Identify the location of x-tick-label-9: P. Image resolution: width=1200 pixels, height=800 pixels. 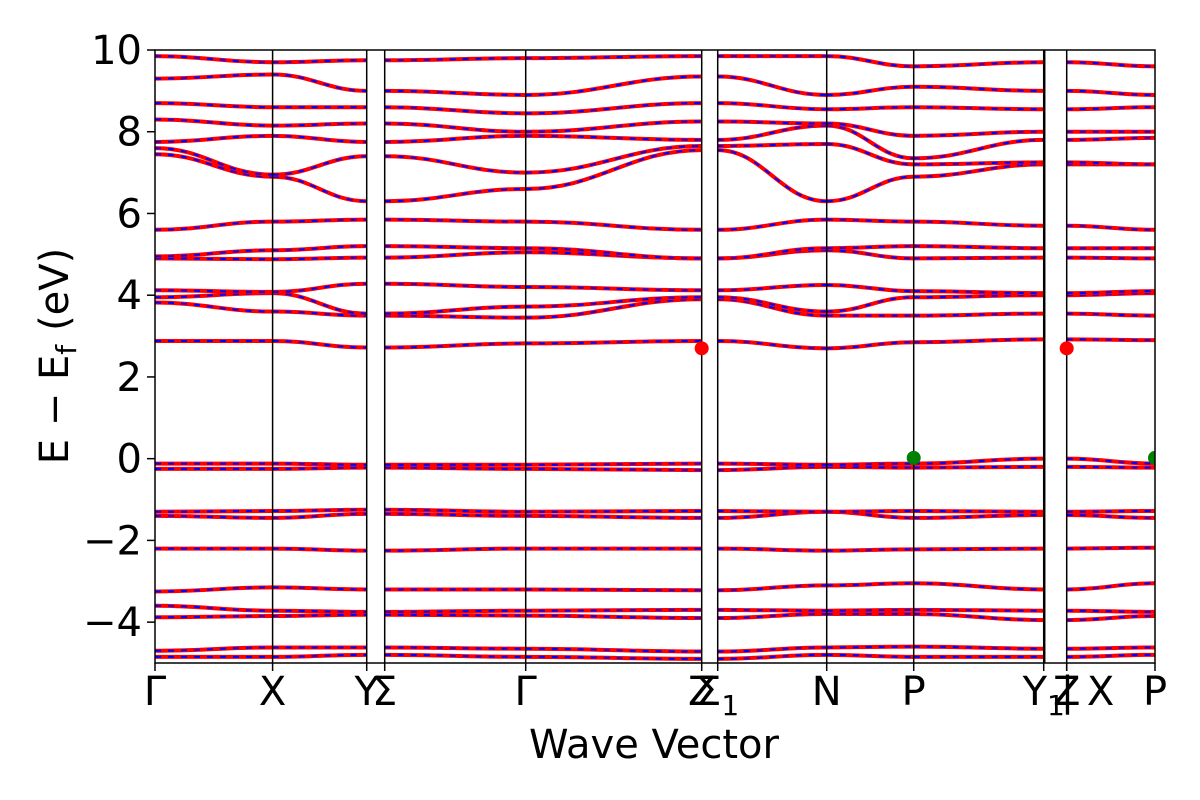
(914, 692).